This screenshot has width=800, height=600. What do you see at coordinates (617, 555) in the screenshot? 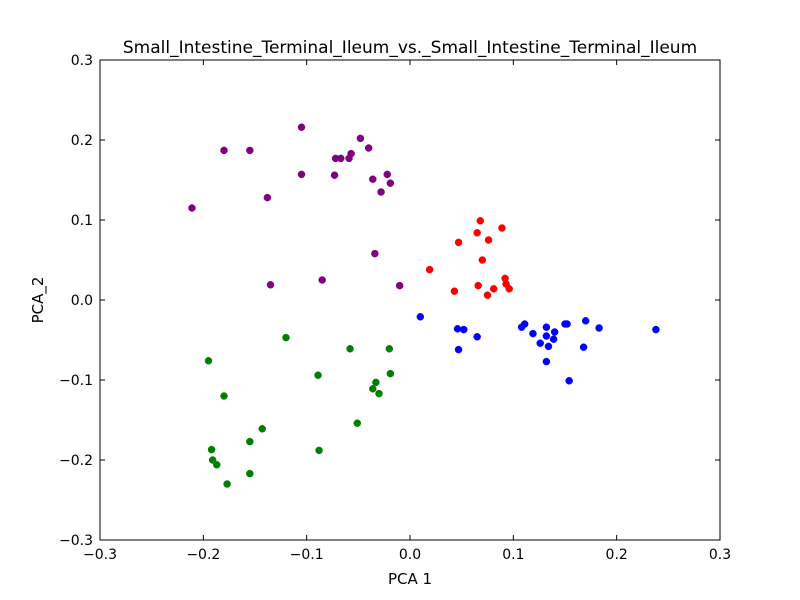
I see `x-tick-label: 0.2` at bounding box center [617, 555].